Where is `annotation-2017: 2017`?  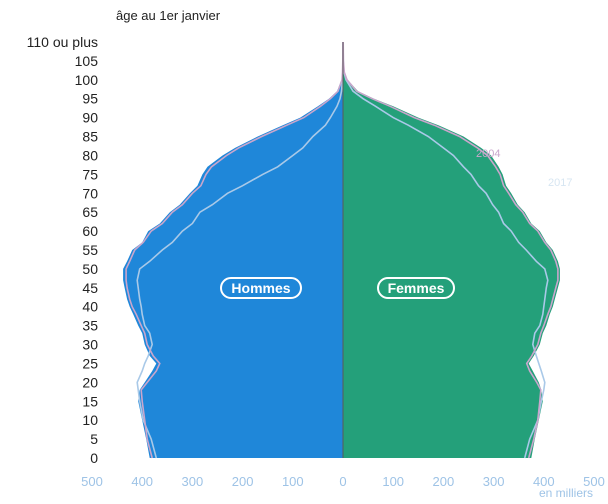 annotation-2017: 2017 is located at coordinates (560, 183).